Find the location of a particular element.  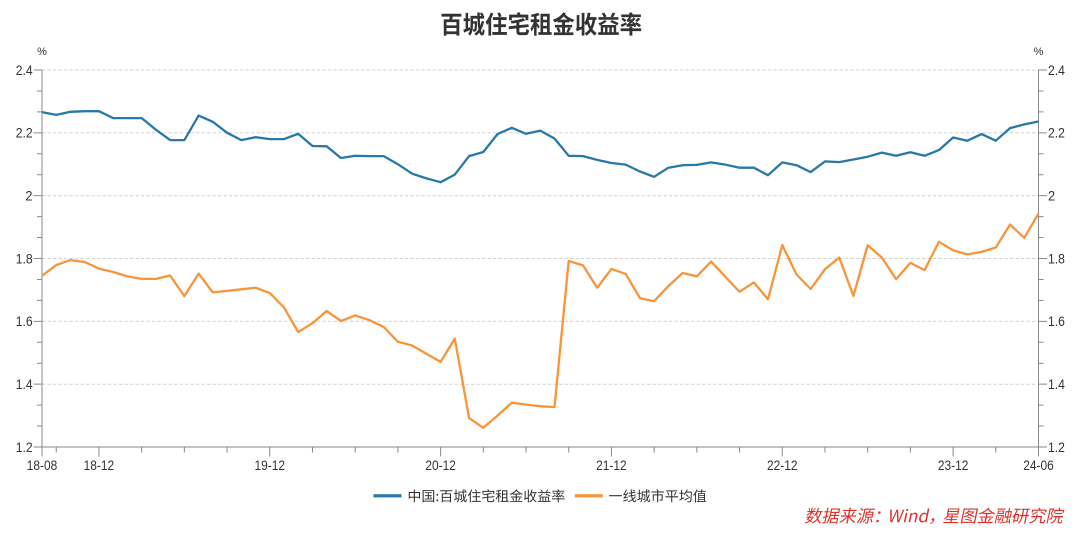

svg-text: 20-12 is located at coordinates (440, 465).